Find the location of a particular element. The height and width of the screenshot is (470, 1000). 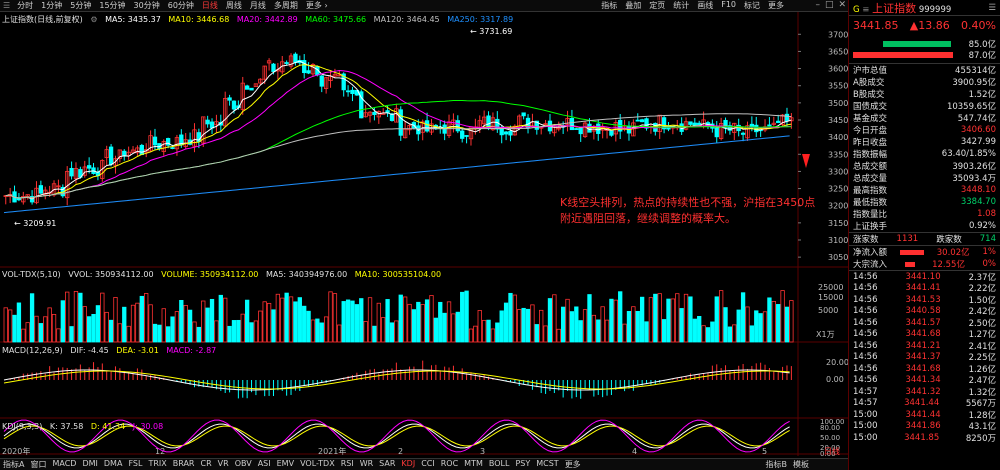

period-tab: 30分钟 is located at coordinates (146, 5).